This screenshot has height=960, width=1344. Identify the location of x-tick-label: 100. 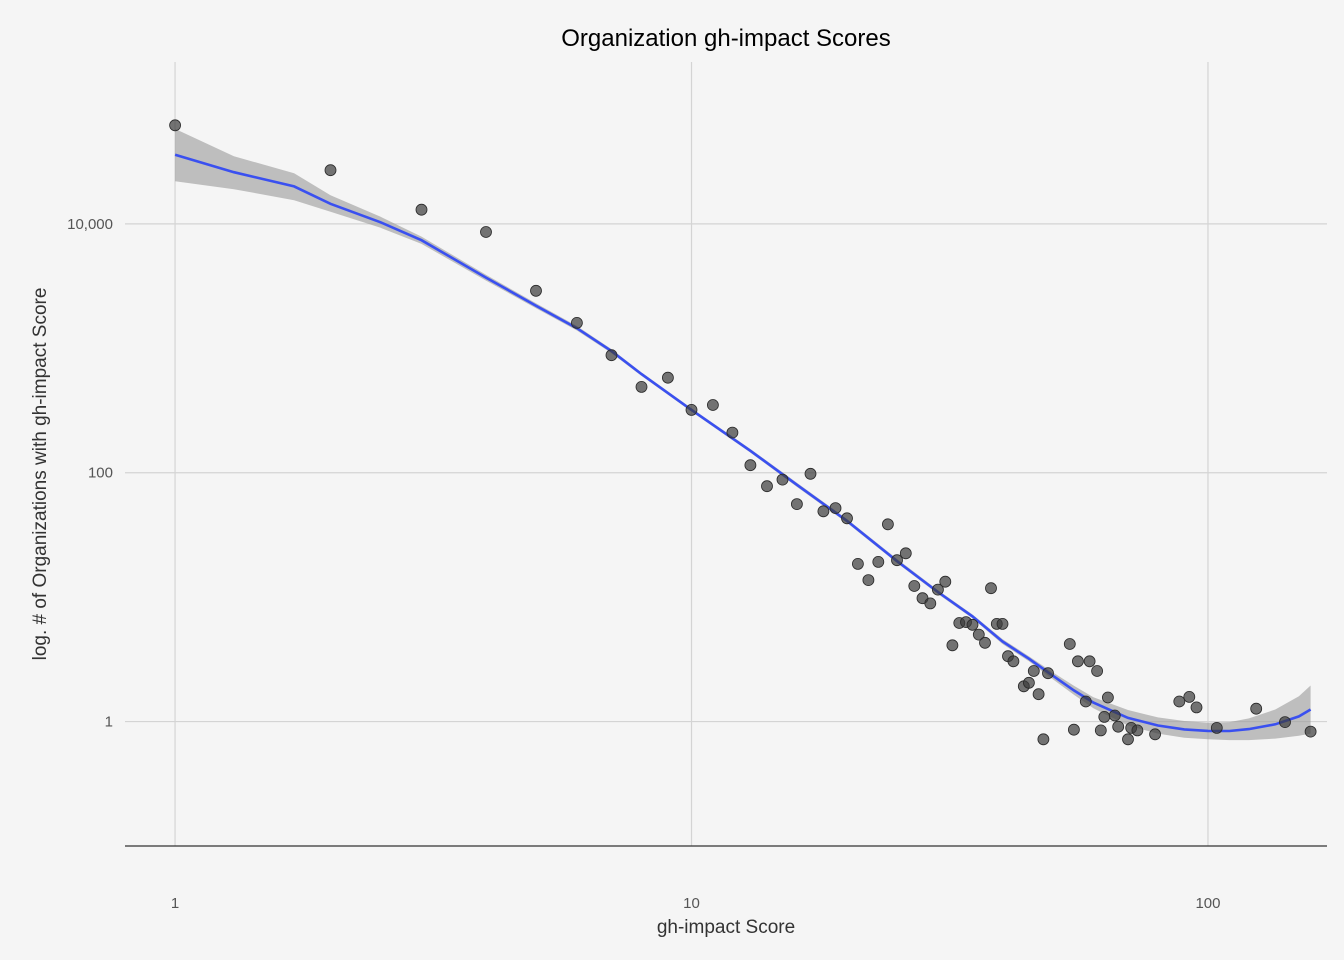
(1207, 903).